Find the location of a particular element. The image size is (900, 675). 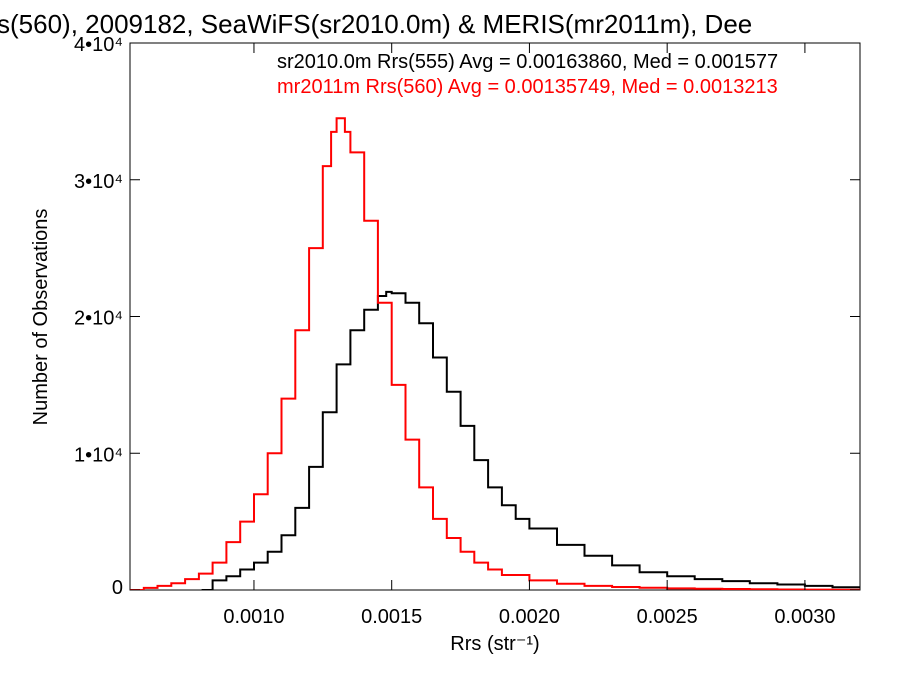

x-tick-label: 0.0025 is located at coordinates (667, 617).